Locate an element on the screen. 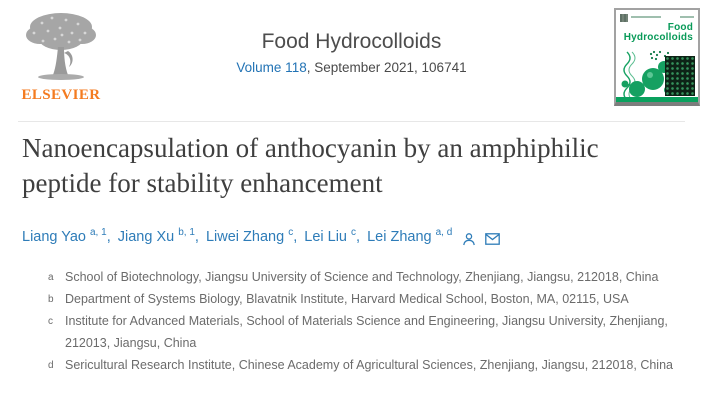  volume-link: Volume 118 is located at coordinates (271, 67).